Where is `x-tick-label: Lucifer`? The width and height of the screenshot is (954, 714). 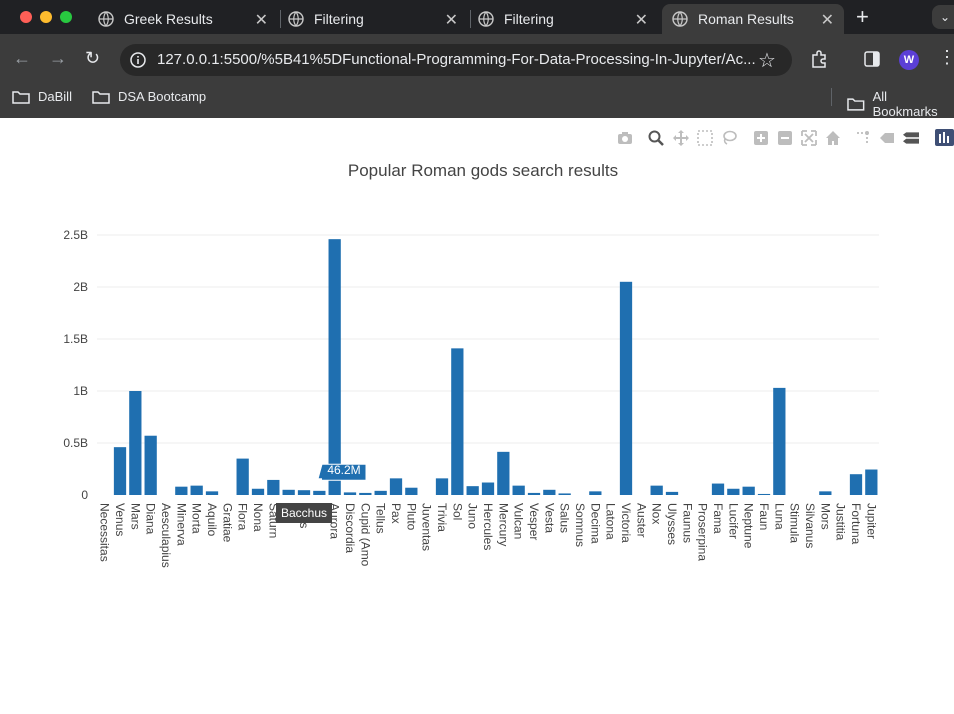 x-tick-label: Lucifer is located at coordinates (733, 521).